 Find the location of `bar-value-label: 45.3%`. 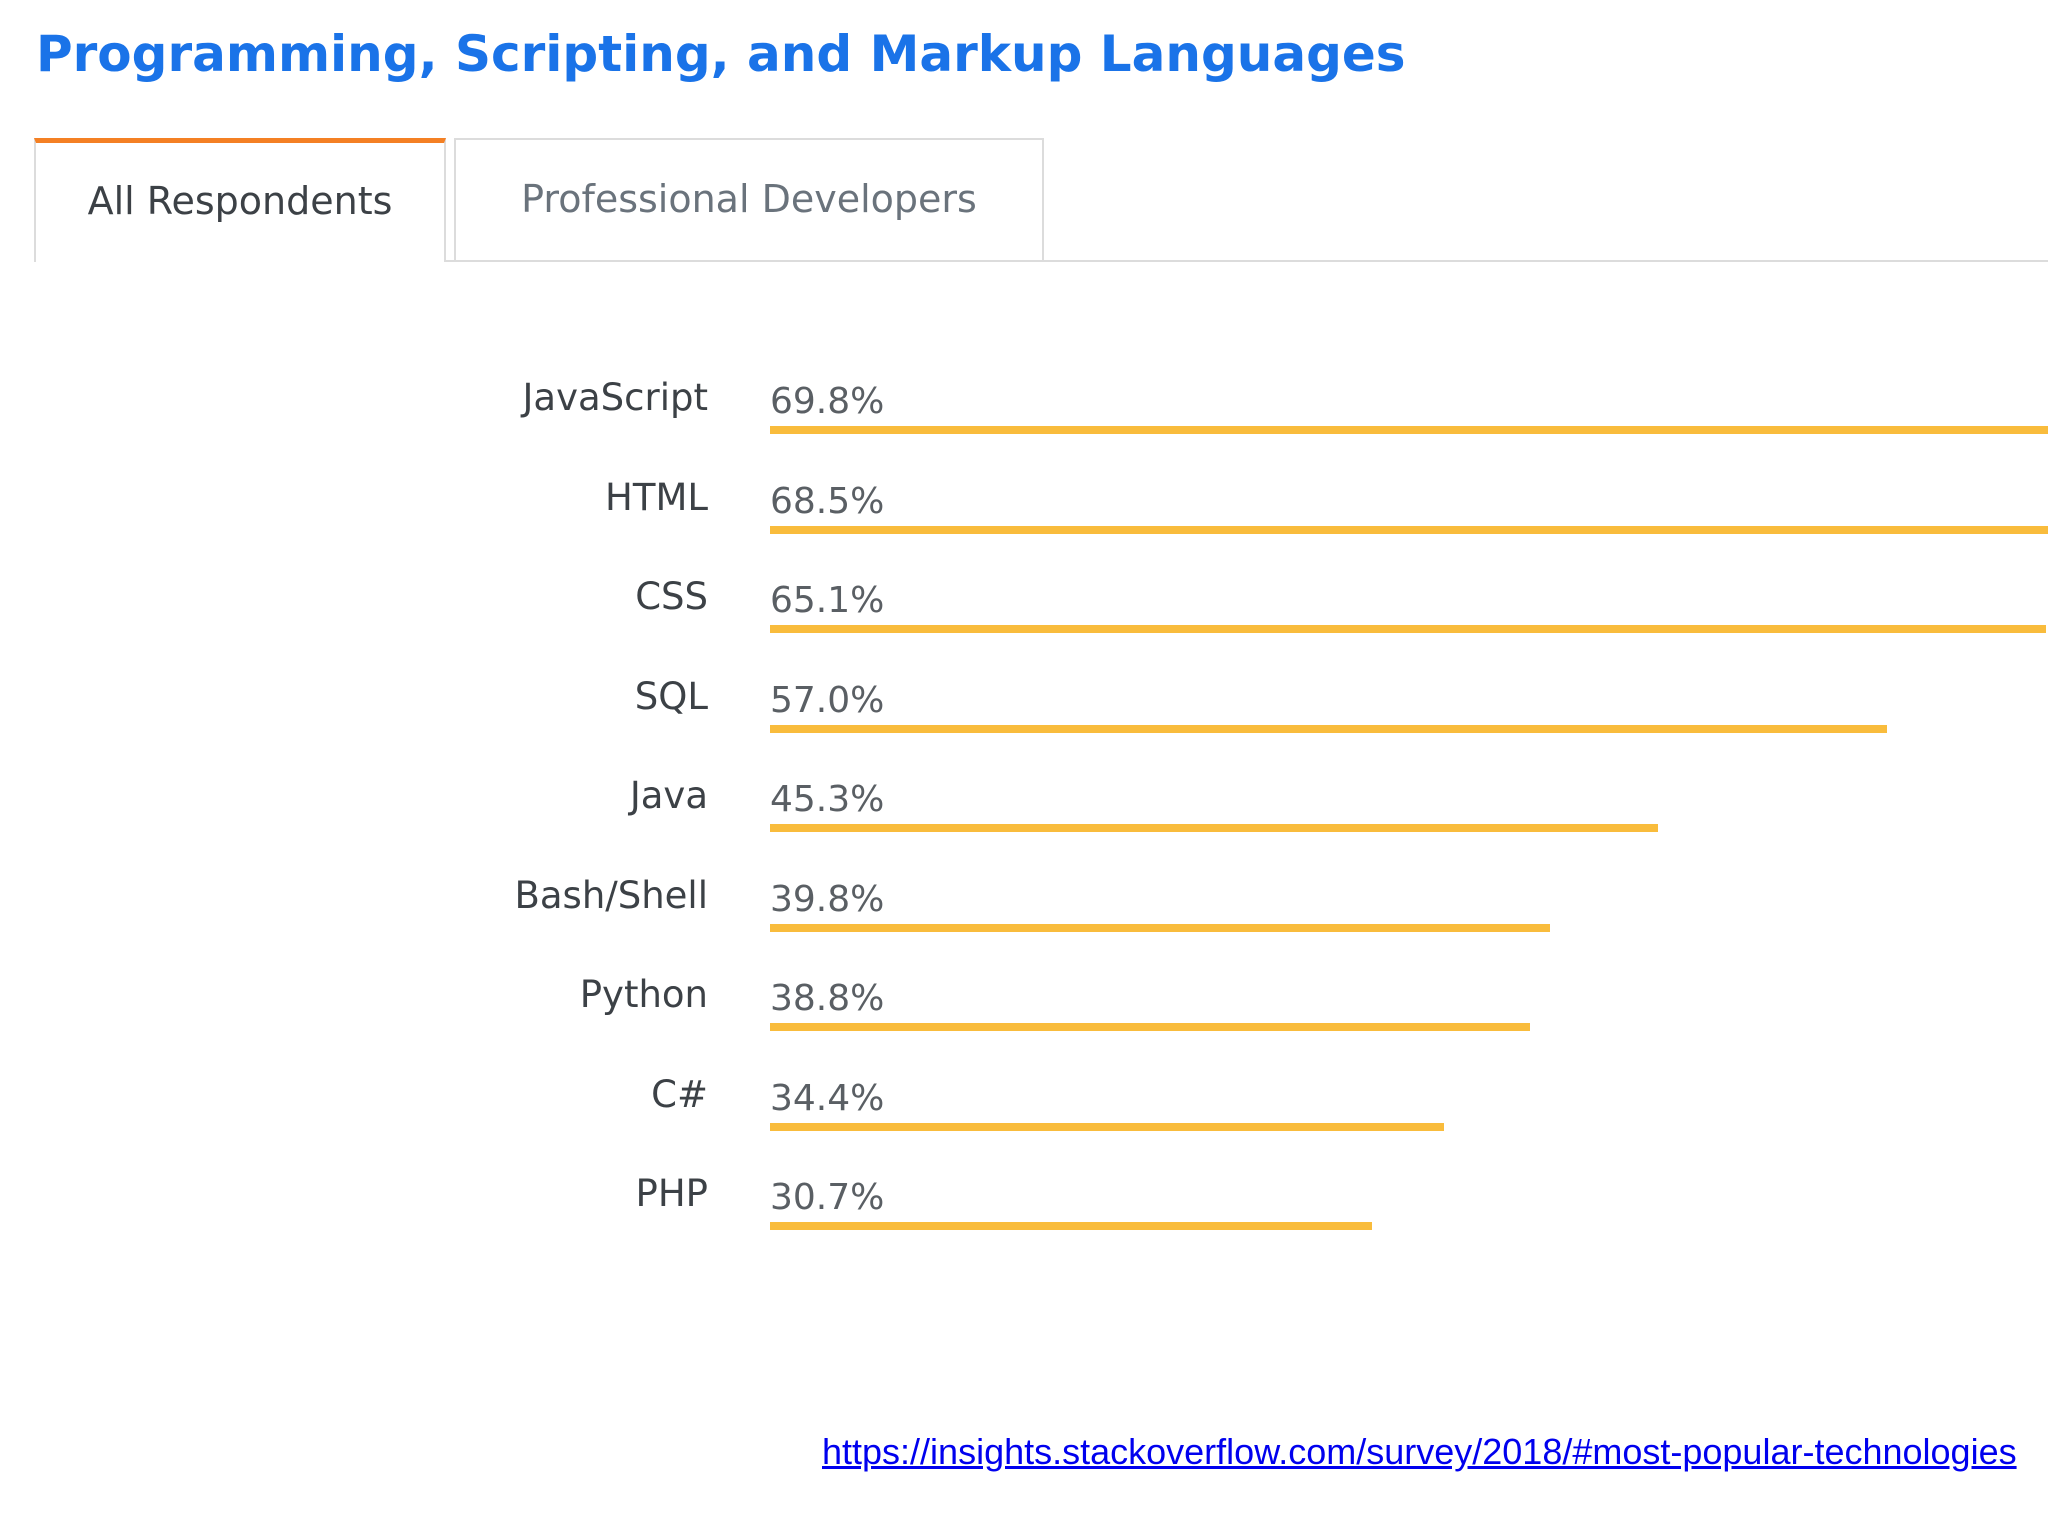

bar-value-label: 45.3% is located at coordinates (827, 799).